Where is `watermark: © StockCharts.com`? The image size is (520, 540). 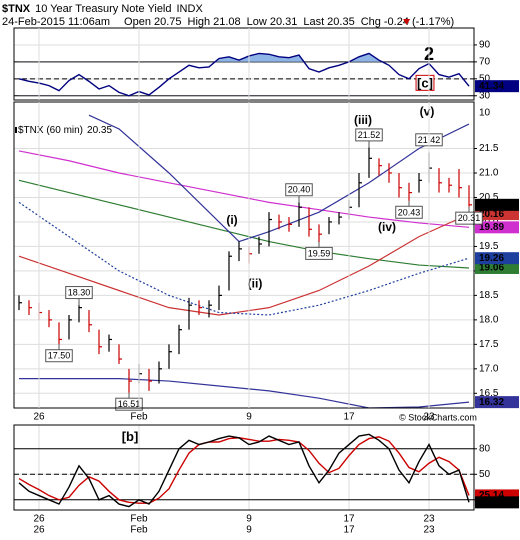 watermark: © StockCharts.com is located at coordinates (438, 417).